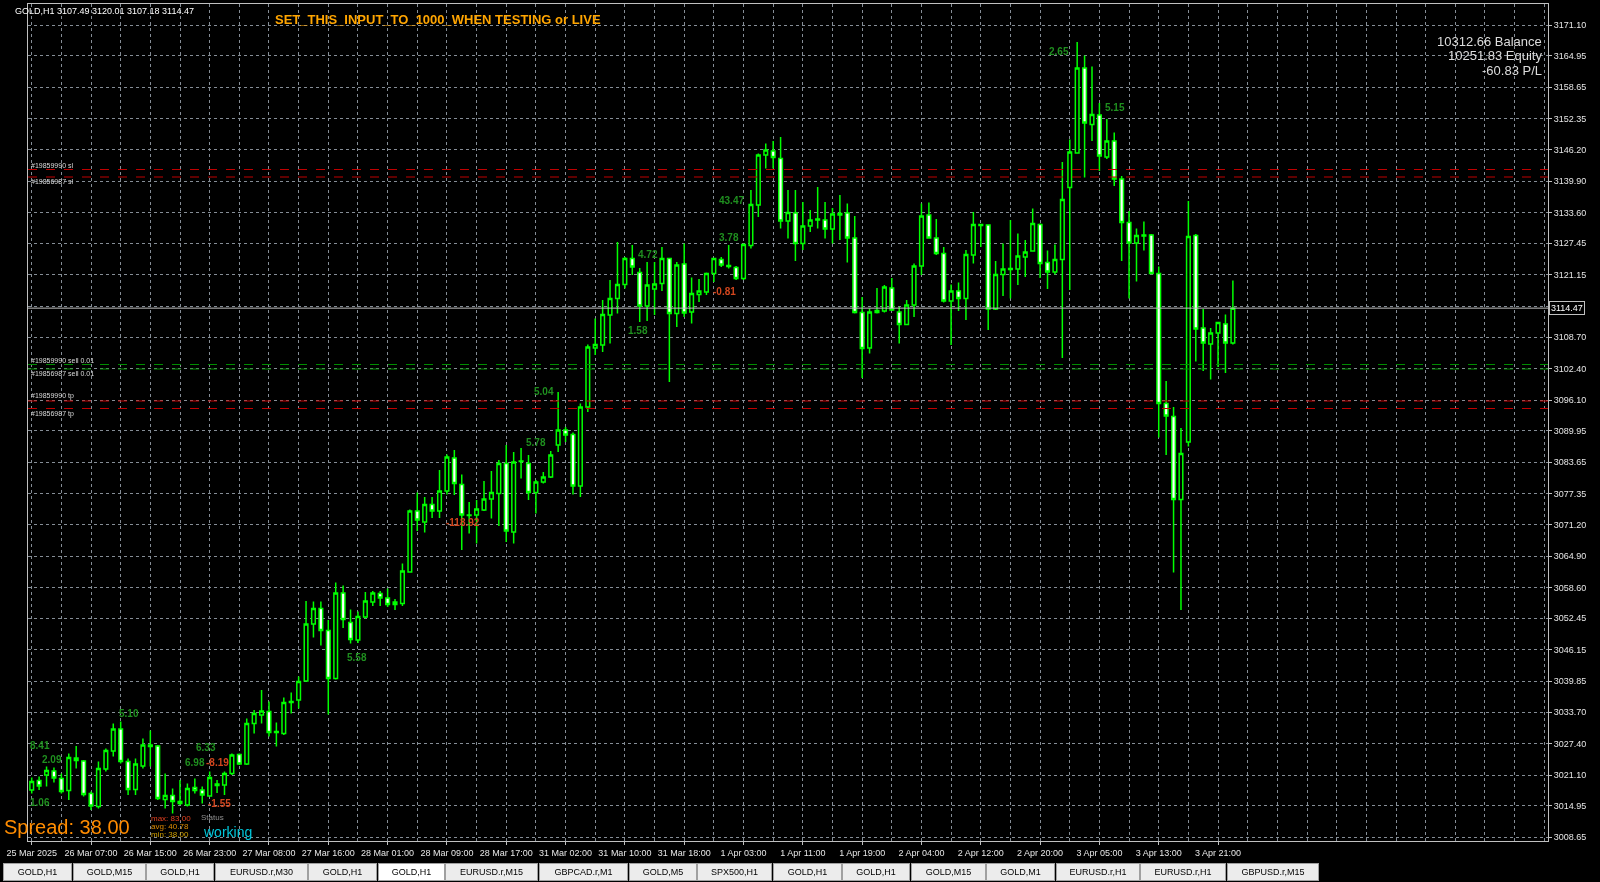 Image resolution: width=1600 pixels, height=882 pixels. Describe the element at coordinates (1570, 681) in the screenshot. I see `y-tick-label: 3039.85` at that location.